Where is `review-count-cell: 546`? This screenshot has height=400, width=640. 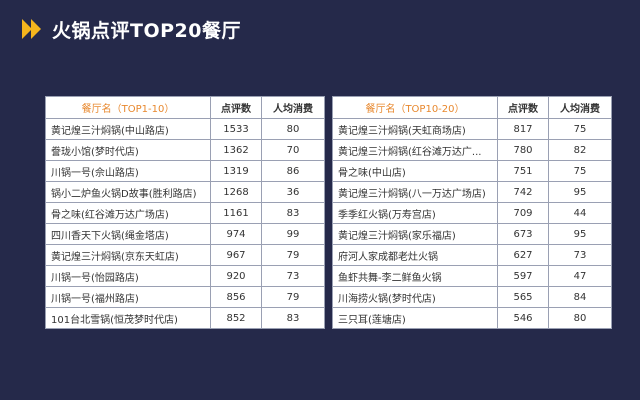 review-count-cell: 546 is located at coordinates (523, 318).